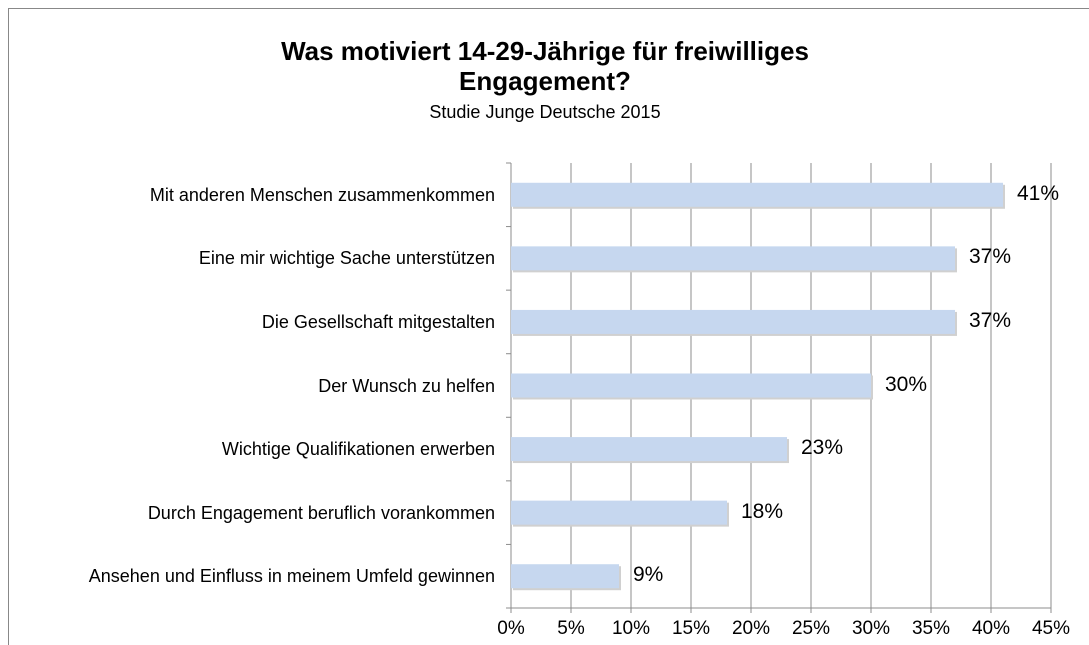  I want to click on x-tick-label: 5%, so click(571, 628).